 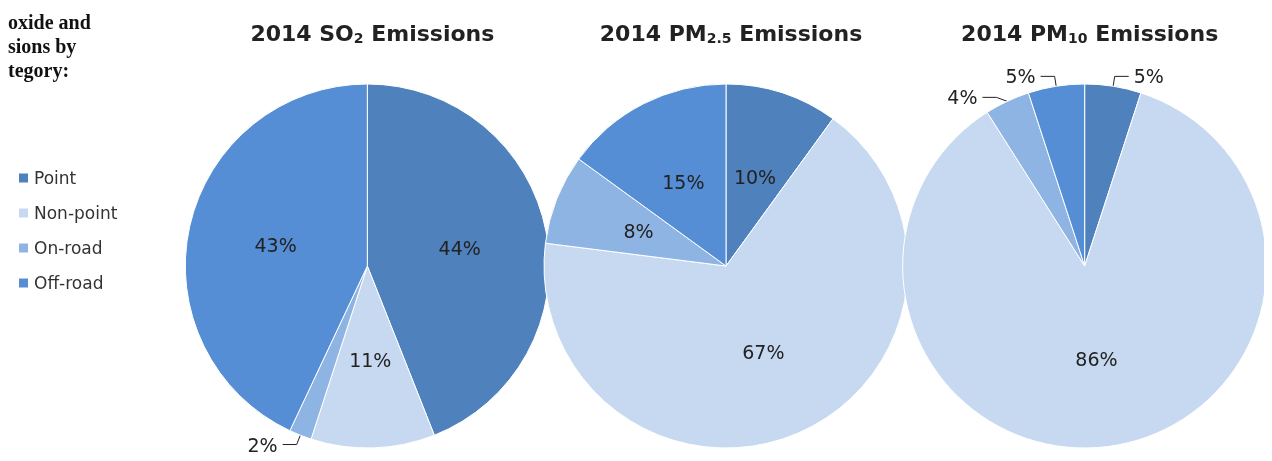 I want to click on legend-label: Non-point, so click(x=76, y=213).